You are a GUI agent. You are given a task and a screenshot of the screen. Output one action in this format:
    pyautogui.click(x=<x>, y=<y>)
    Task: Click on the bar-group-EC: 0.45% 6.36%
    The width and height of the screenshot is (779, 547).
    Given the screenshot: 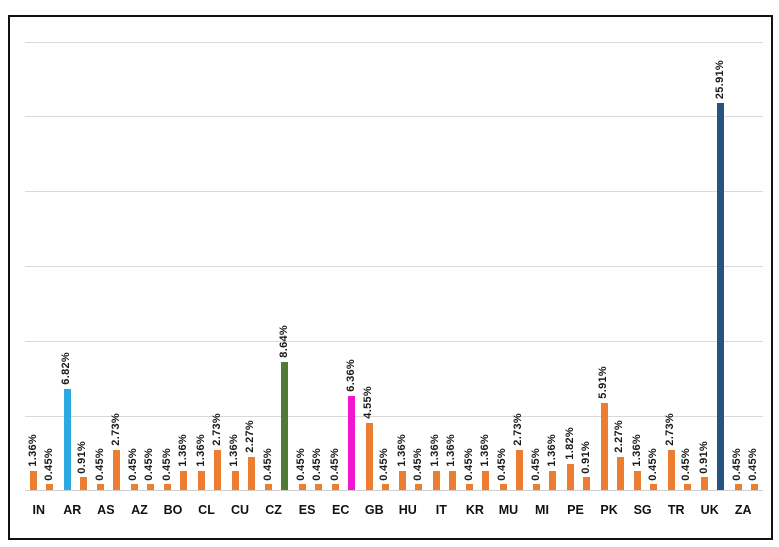 What is the action you would take?
    pyautogui.click(x=344, y=266)
    